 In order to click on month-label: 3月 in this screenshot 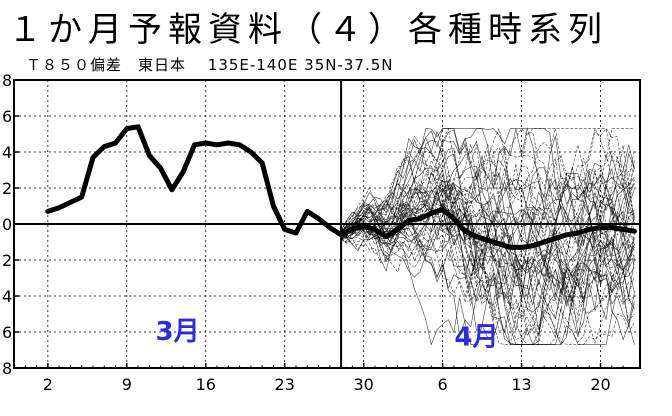, I will do `click(178, 332)`.